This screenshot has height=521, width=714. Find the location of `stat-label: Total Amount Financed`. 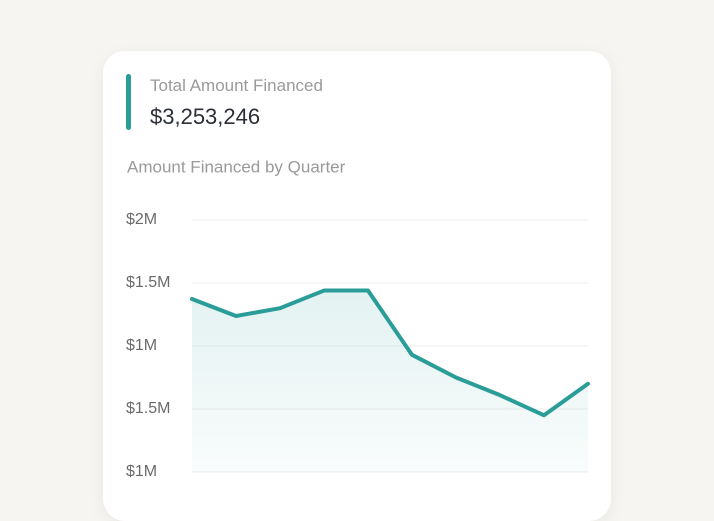

stat-label: Total Amount Financed is located at coordinates (236, 85).